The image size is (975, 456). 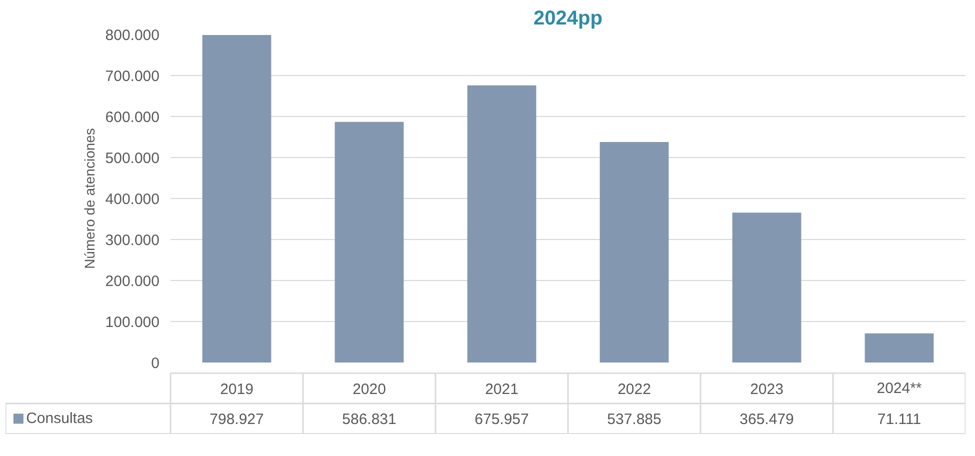 What do you see at coordinates (899, 419) in the screenshot?
I see `data-label: 71.111` at bounding box center [899, 419].